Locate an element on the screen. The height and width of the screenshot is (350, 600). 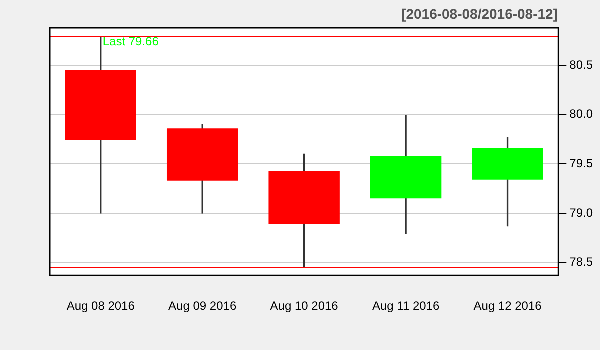
y-tick-label: 80.5 is located at coordinates (582, 65).